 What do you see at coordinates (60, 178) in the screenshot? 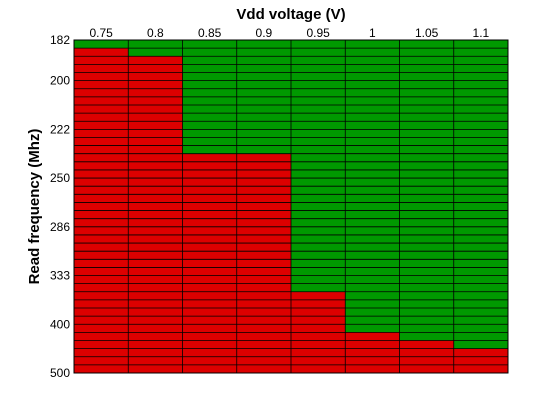
I see `y-tick-label: 250` at bounding box center [60, 178].